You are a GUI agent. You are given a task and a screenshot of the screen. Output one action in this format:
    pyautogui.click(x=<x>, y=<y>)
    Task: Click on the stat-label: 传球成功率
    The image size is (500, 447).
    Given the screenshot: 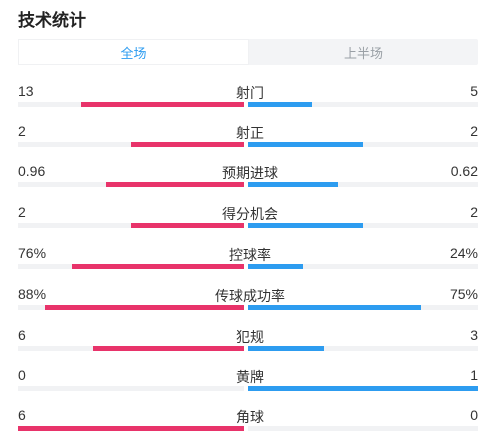 What is the action you would take?
    pyautogui.click(x=250, y=296)
    